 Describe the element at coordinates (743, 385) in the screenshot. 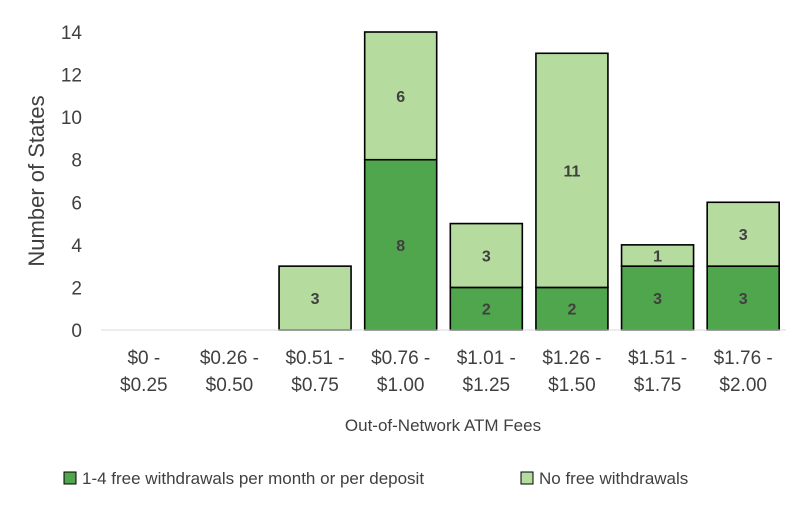

I see `x-tick-label: $2.00` at that location.